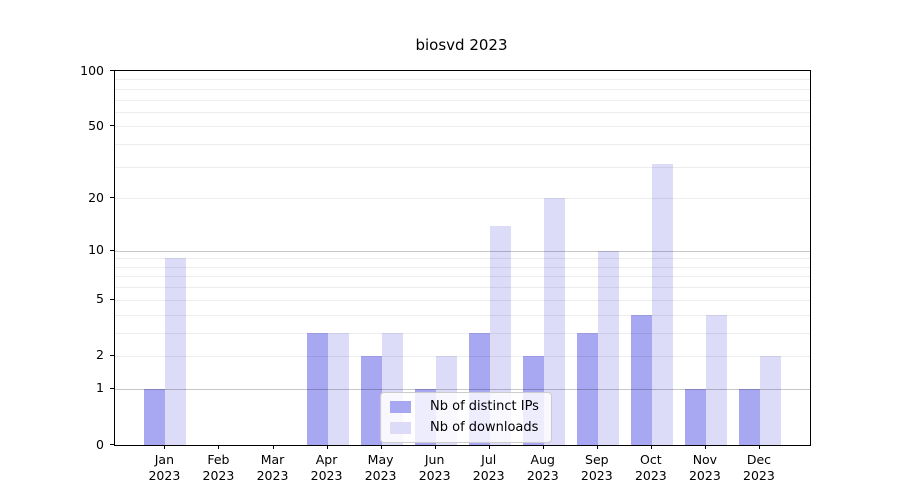 The image size is (900, 500). I want to click on x-tick-label-oct: Oct 2023, so click(651, 468).